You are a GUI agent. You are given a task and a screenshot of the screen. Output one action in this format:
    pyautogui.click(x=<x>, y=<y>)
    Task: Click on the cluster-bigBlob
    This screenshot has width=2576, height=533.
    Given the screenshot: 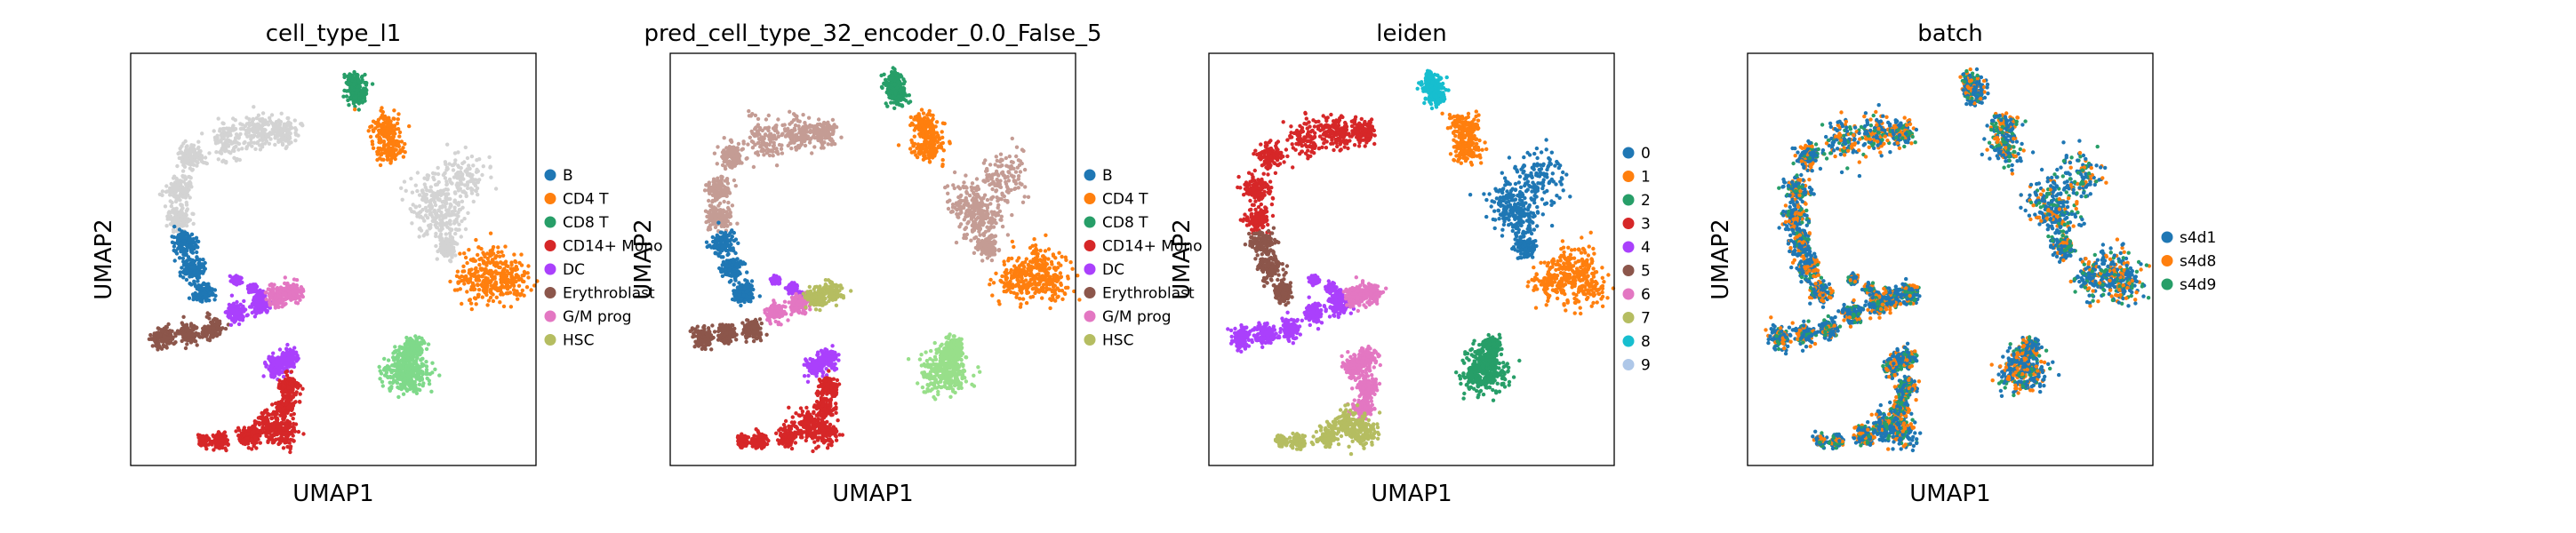 What is the action you would take?
    pyautogui.click(x=449, y=203)
    